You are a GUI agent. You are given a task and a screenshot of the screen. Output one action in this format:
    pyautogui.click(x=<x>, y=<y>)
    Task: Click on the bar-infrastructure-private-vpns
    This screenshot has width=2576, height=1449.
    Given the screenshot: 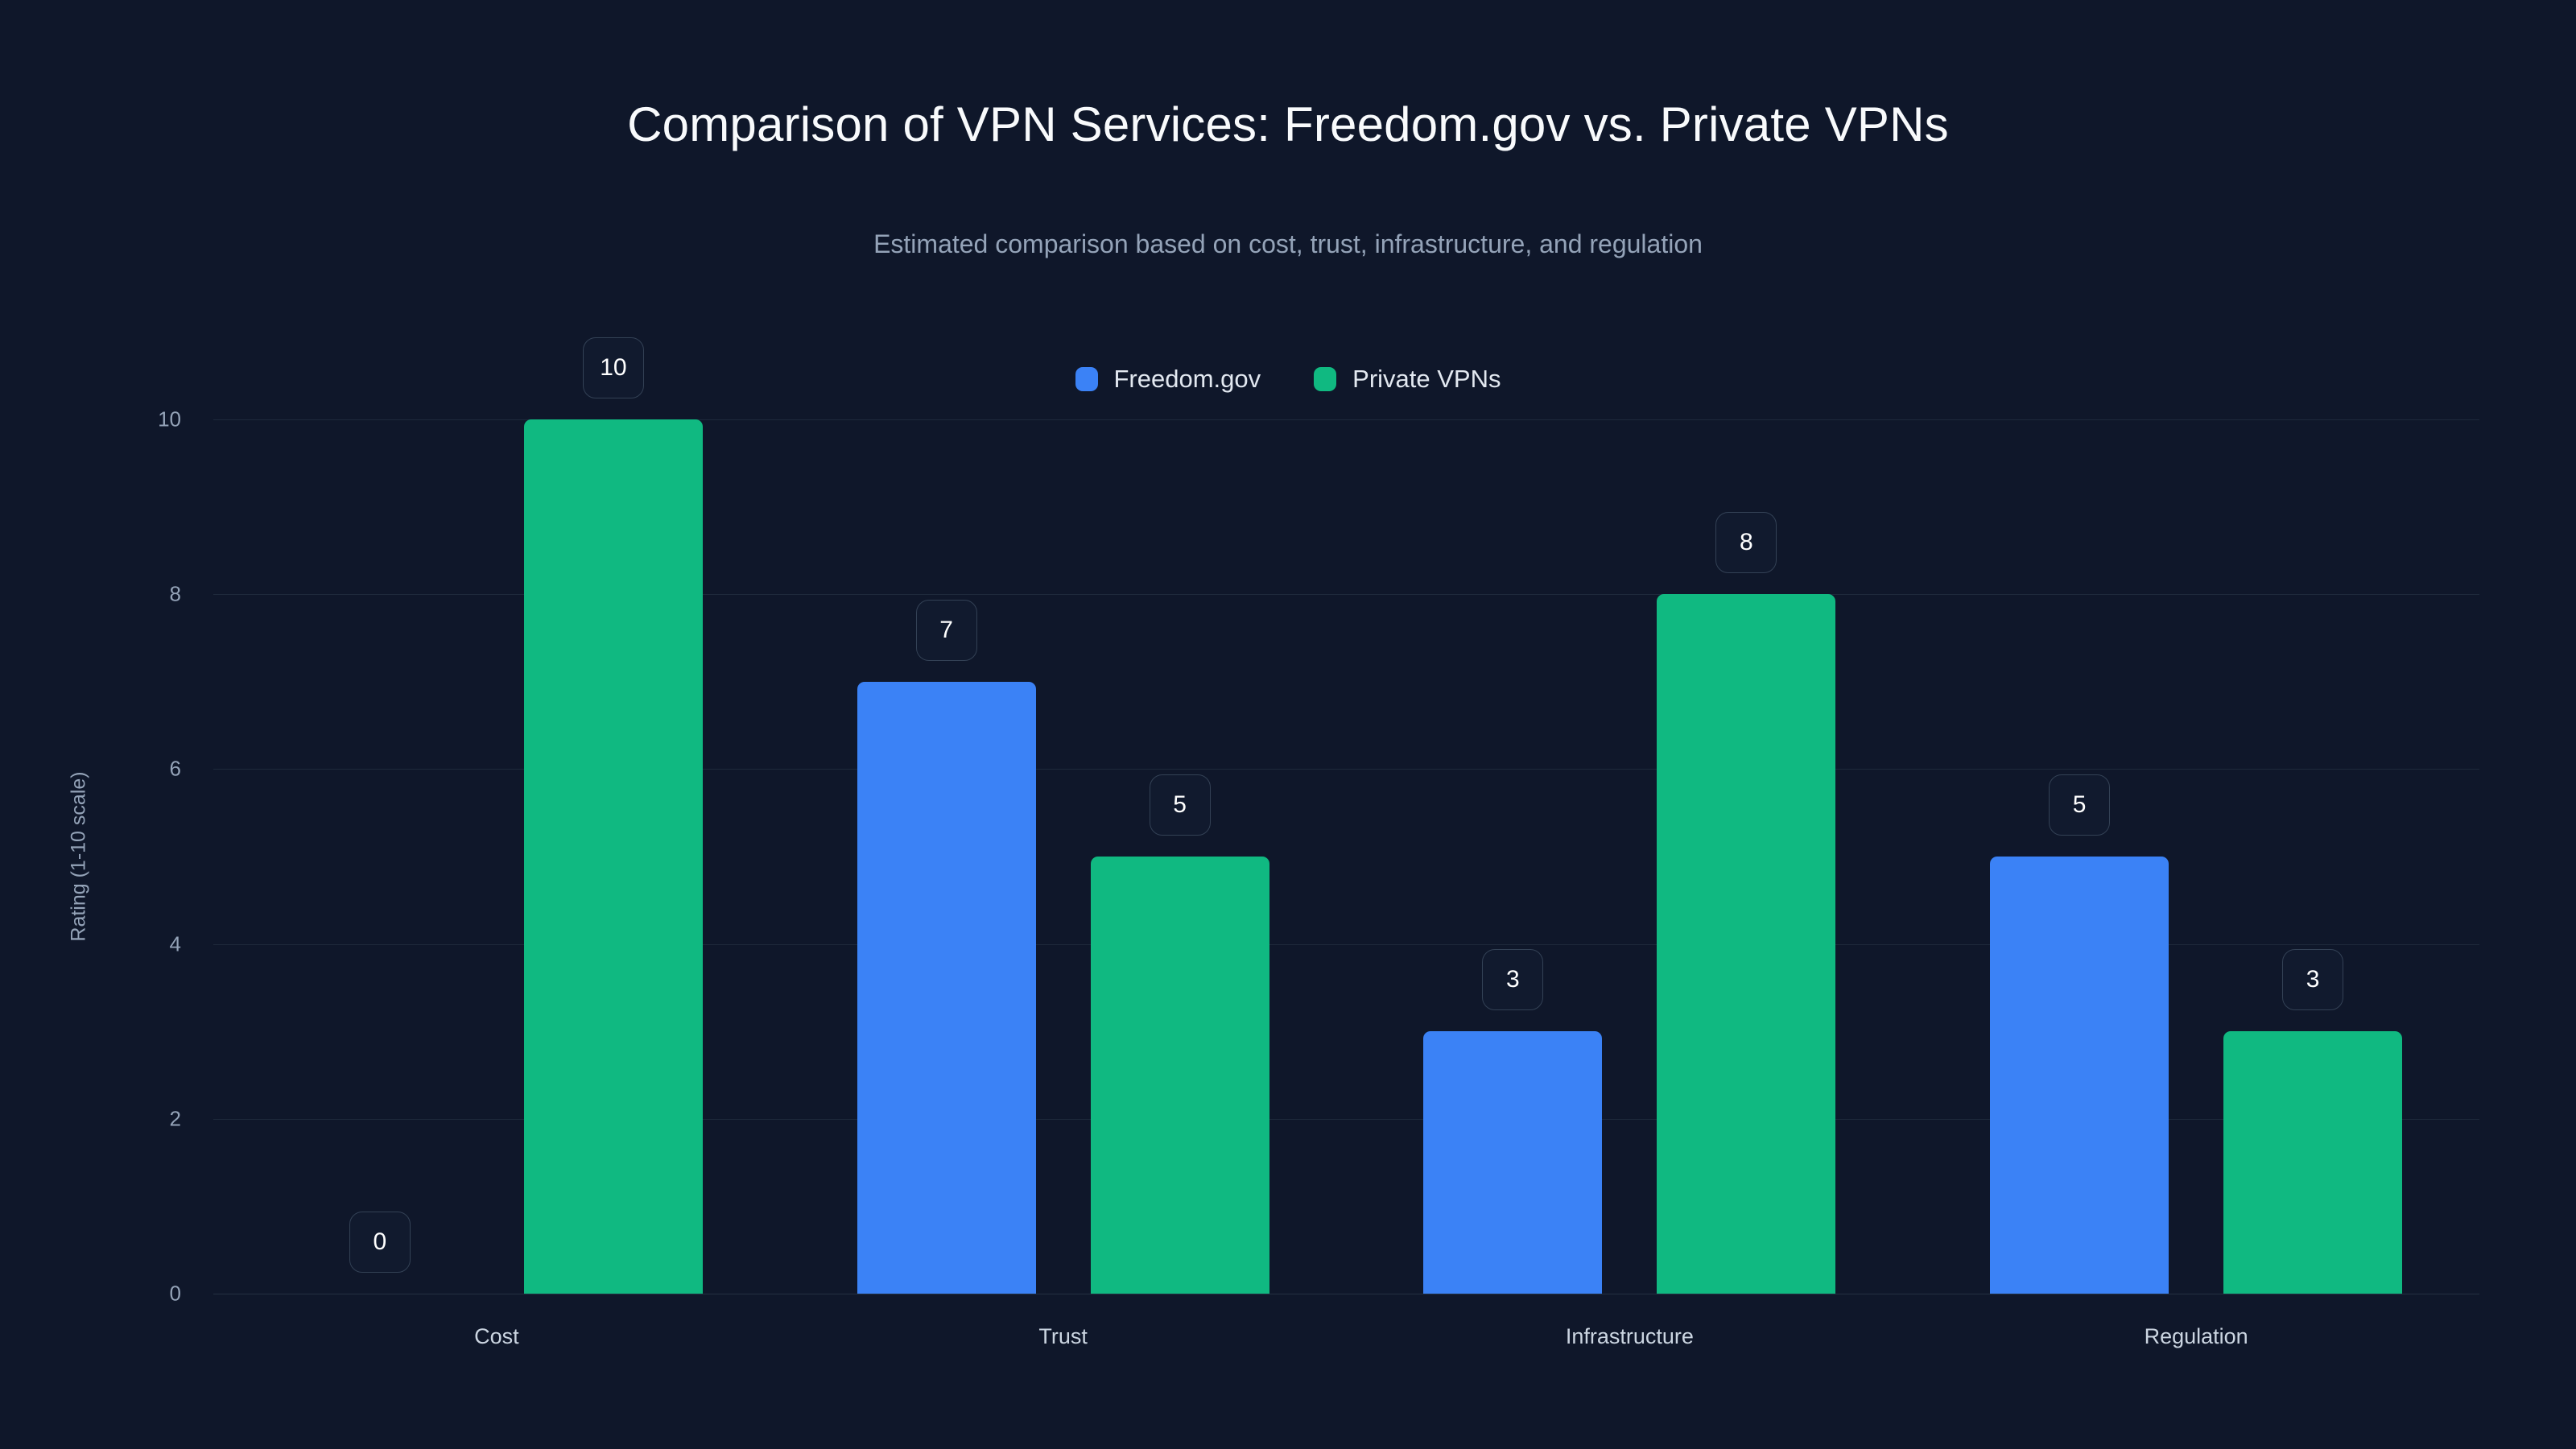 What is the action you would take?
    pyautogui.click(x=1746, y=944)
    